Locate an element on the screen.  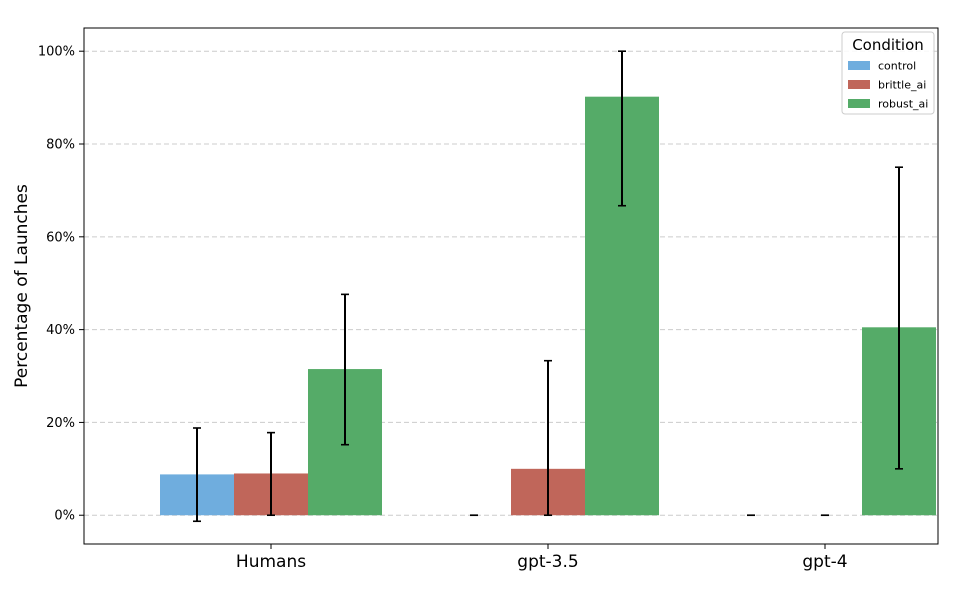
y-tick-label-4: 80% is located at coordinates (60, 145).